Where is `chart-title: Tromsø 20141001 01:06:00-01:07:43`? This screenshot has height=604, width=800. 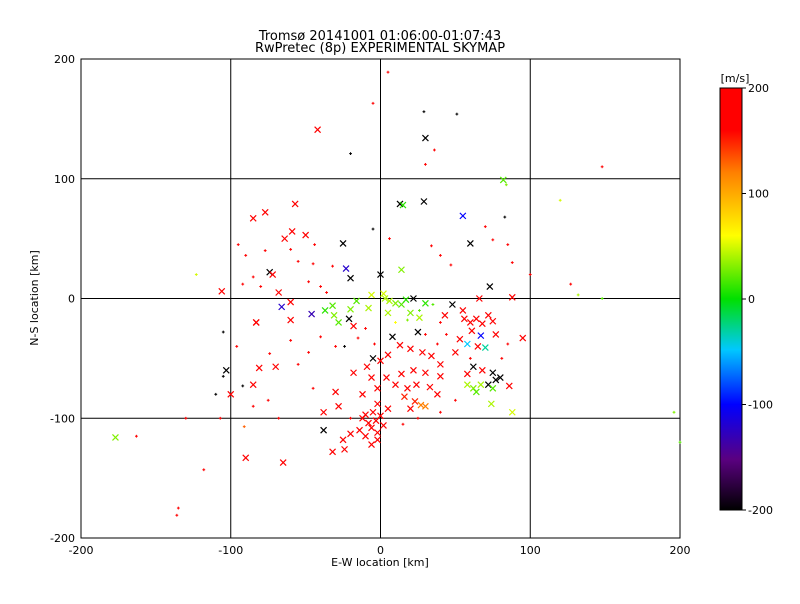
chart-title: Tromsø 20141001 01:06:00-01:07:43 is located at coordinates (379, 36).